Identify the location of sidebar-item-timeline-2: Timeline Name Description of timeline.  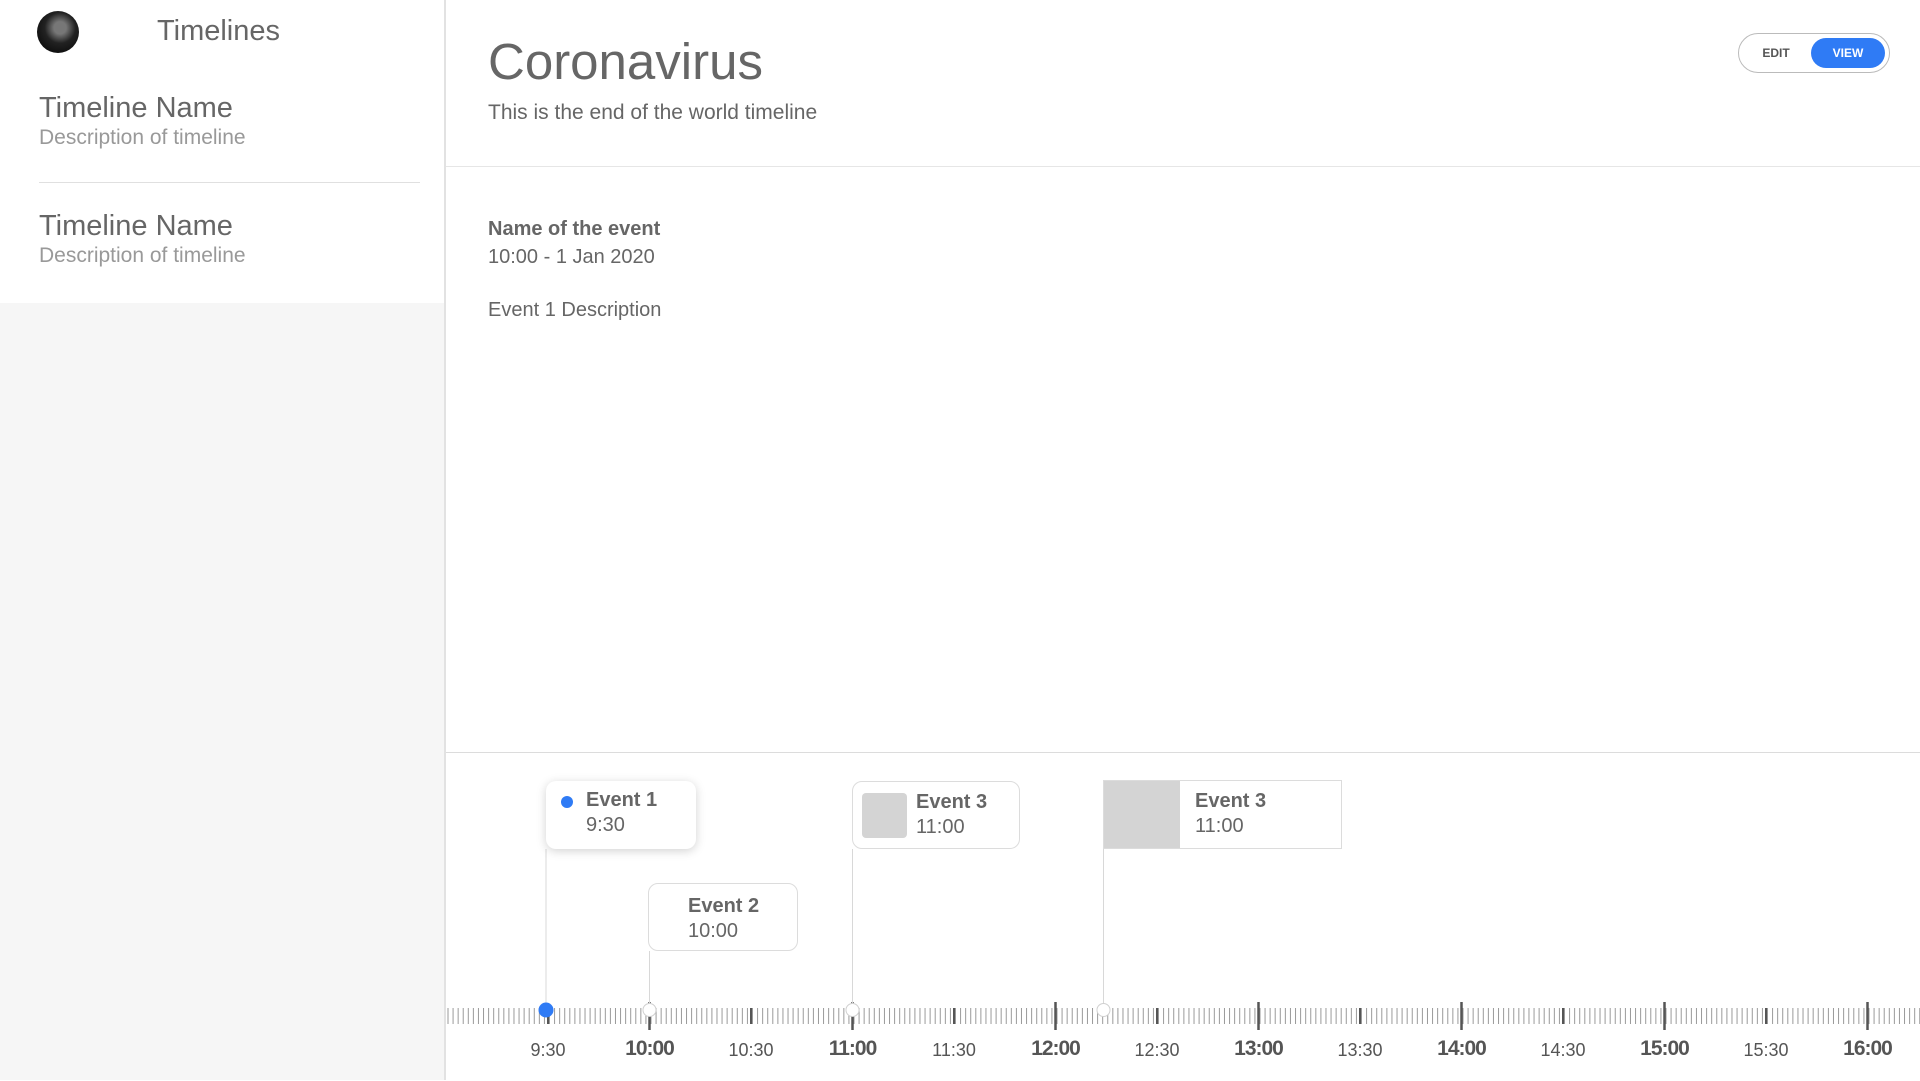
(229, 239).